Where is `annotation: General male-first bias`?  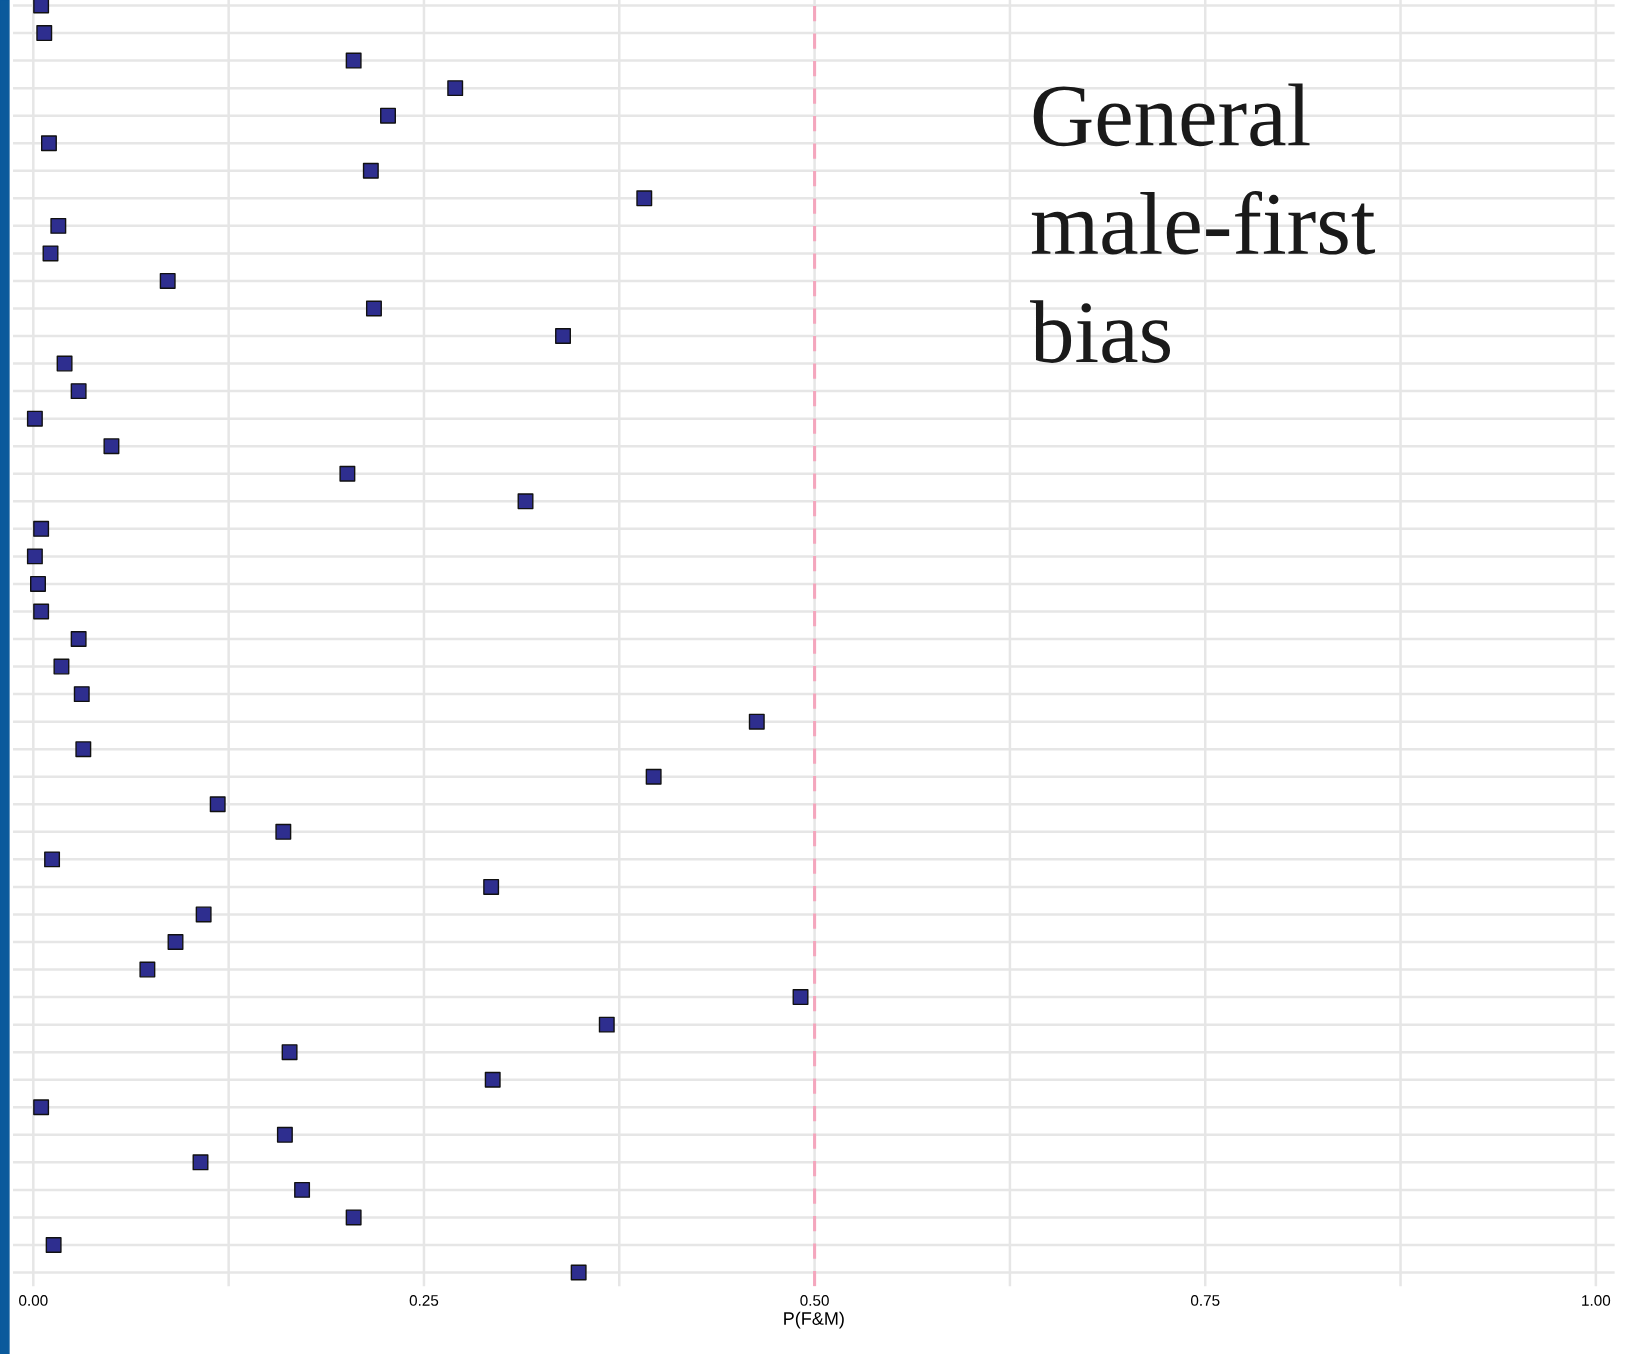
annotation: General male-first bias is located at coordinates (1203, 223).